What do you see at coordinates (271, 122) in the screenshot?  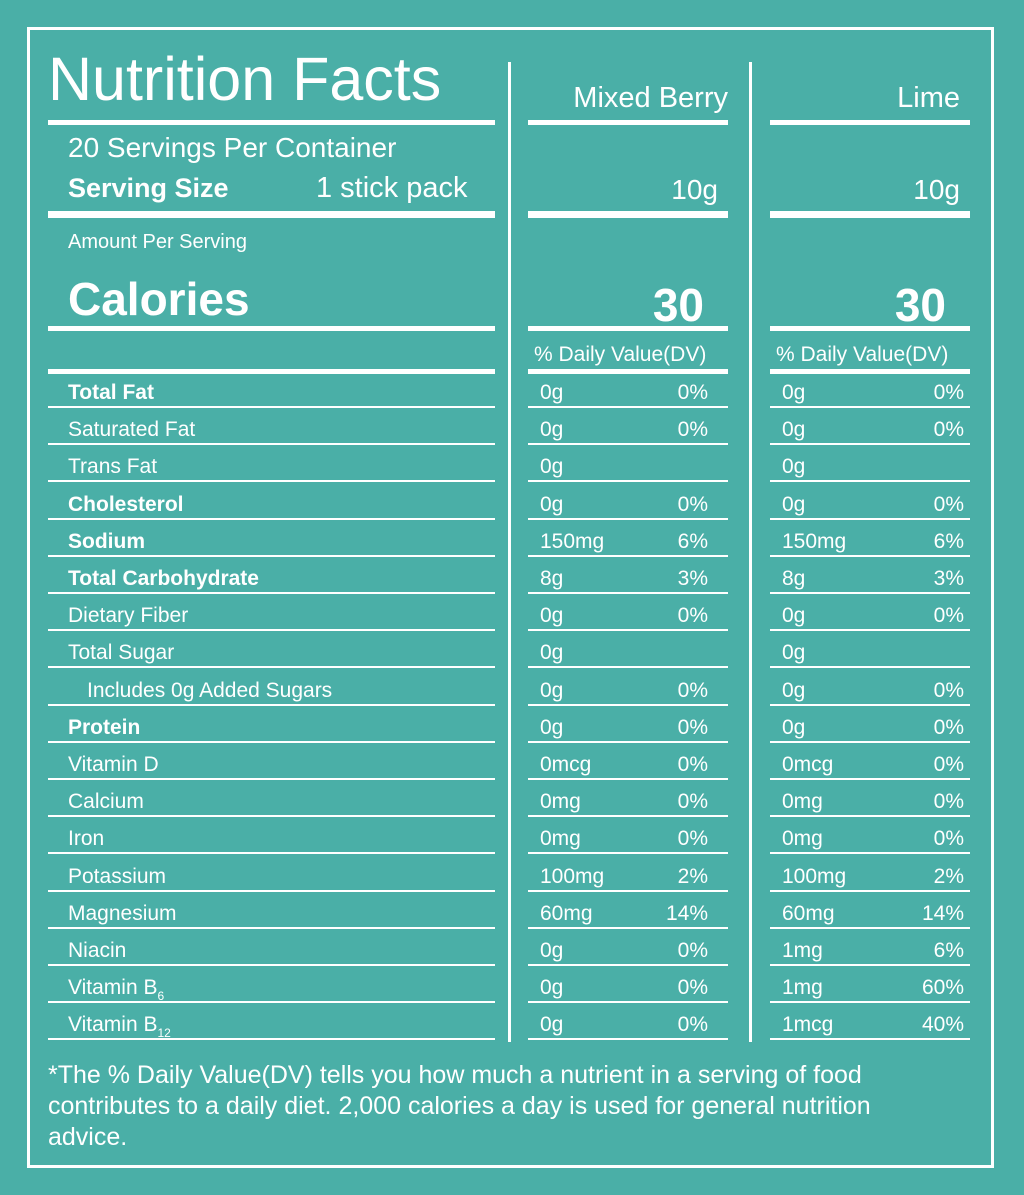 I see `title-rule` at bounding box center [271, 122].